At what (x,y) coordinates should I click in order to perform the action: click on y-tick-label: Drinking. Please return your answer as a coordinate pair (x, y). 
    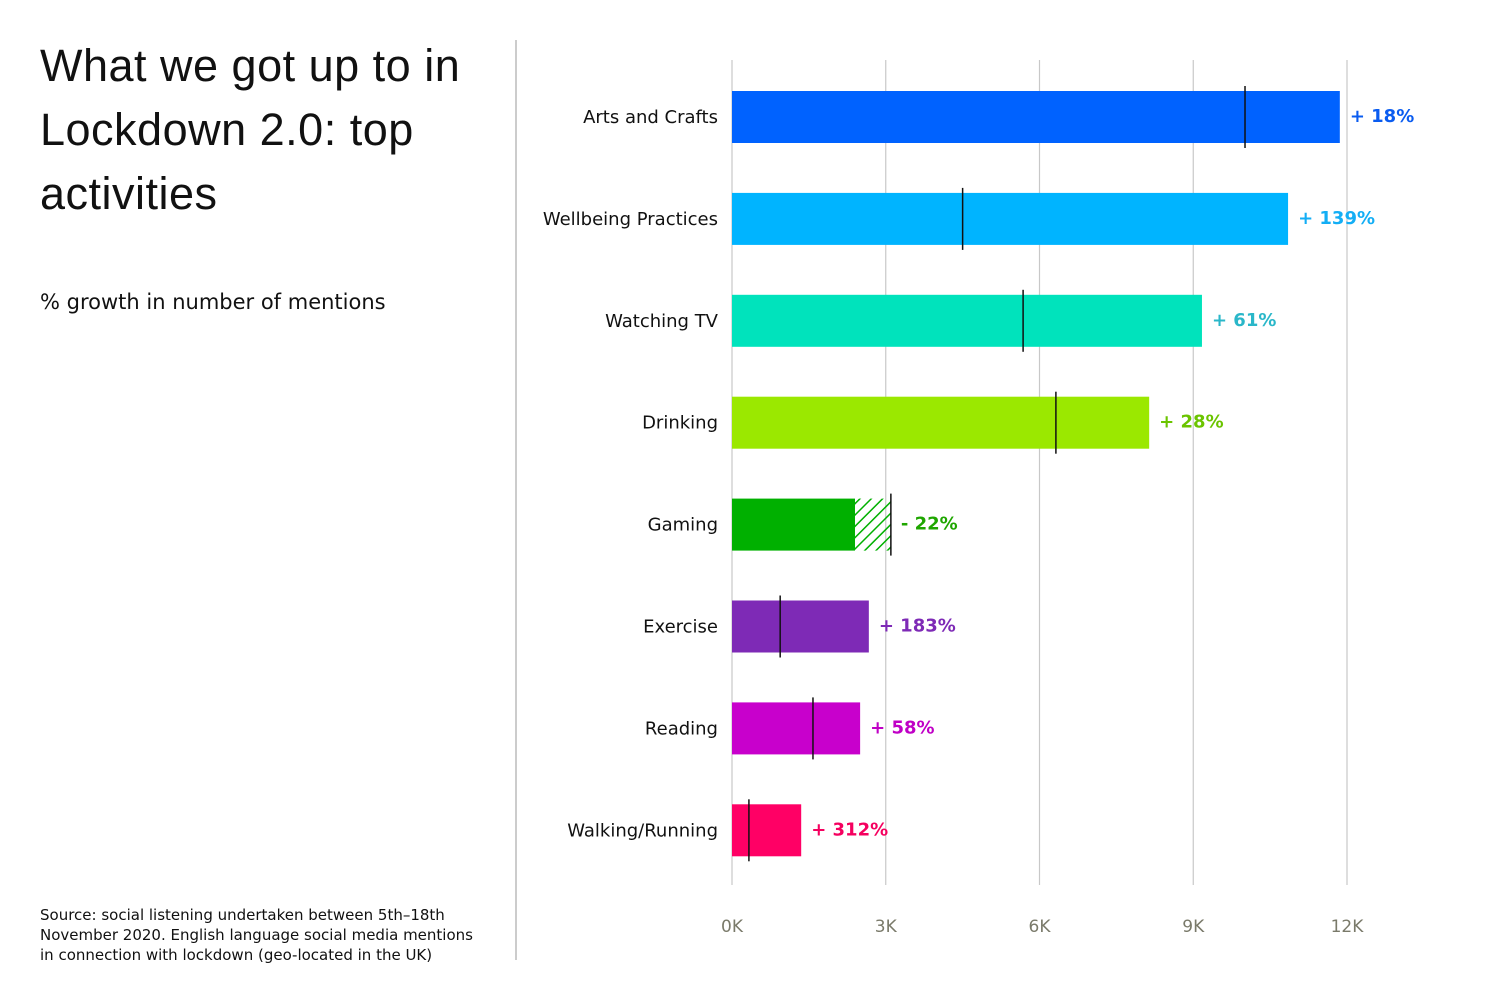
    Looking at the image, I should click on (680, 423).